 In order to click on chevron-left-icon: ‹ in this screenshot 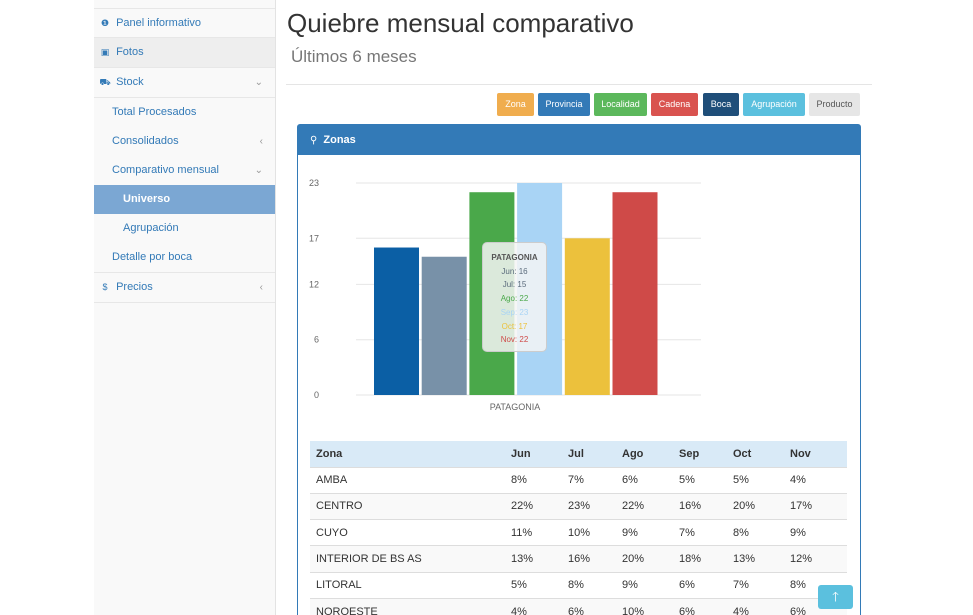, I will do `click(261, 141)`.